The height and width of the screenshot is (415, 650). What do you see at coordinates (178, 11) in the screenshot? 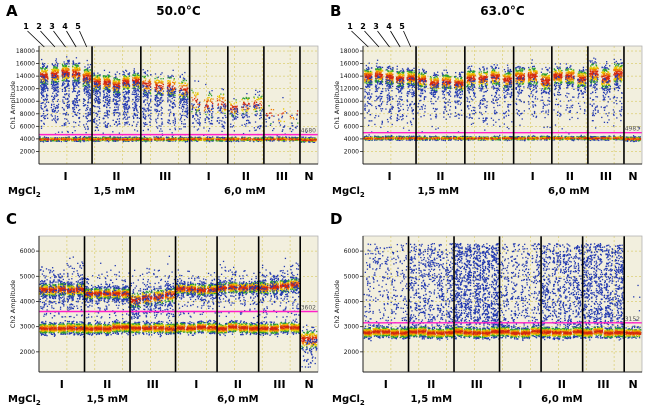
I see `temperature-title: 50.0°C` at bounding box center [178, 11].